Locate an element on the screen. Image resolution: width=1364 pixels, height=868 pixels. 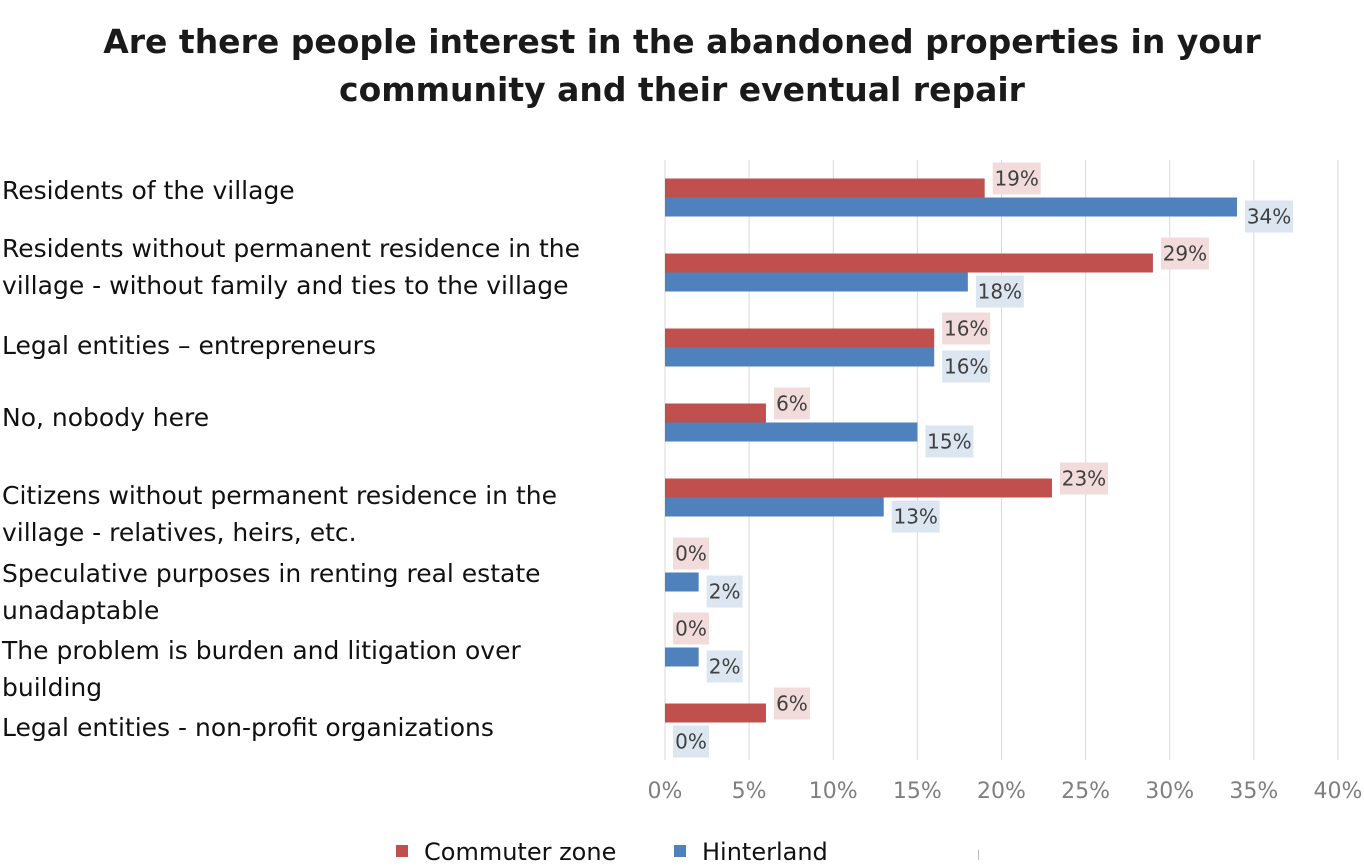
legend-label: Commuter zone is located at coordinates (520, 852).